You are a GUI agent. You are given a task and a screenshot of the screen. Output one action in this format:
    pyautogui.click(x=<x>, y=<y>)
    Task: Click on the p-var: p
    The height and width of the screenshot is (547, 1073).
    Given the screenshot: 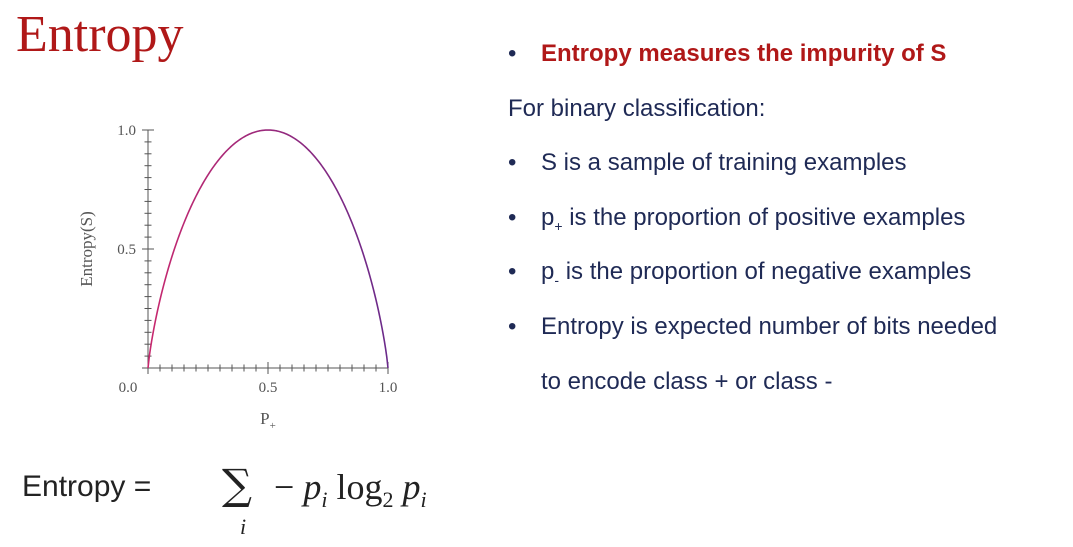 What is the action you would take?
    pyautogui.click(x=312, y=487)
    